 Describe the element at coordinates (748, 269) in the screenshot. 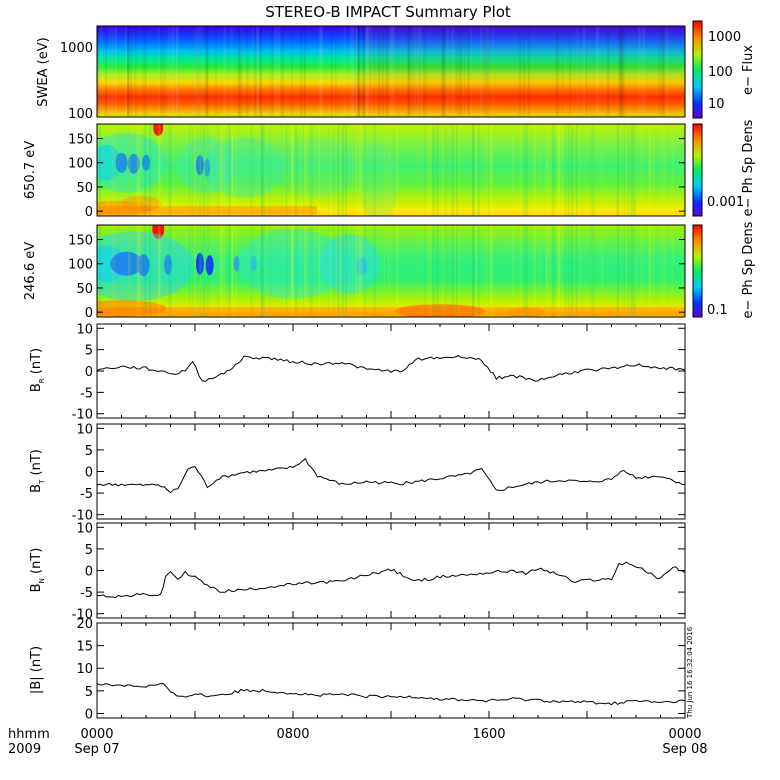

I see `pad-246-cbar-label: e− Ph Sp Dens` at that location.